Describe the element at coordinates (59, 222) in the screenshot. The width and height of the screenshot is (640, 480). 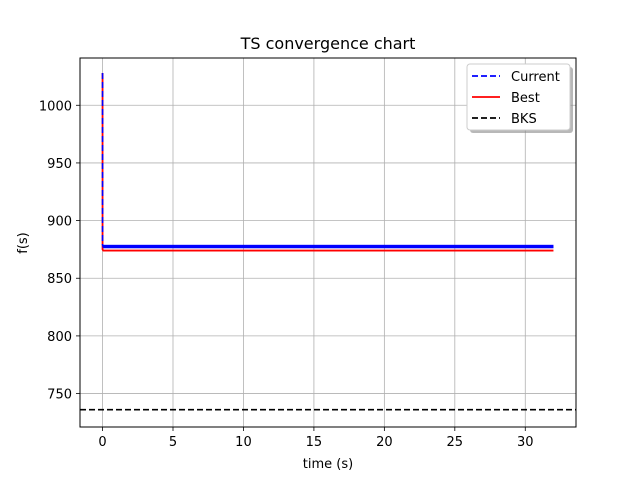
I see `y-tick-label: 900` at that location.